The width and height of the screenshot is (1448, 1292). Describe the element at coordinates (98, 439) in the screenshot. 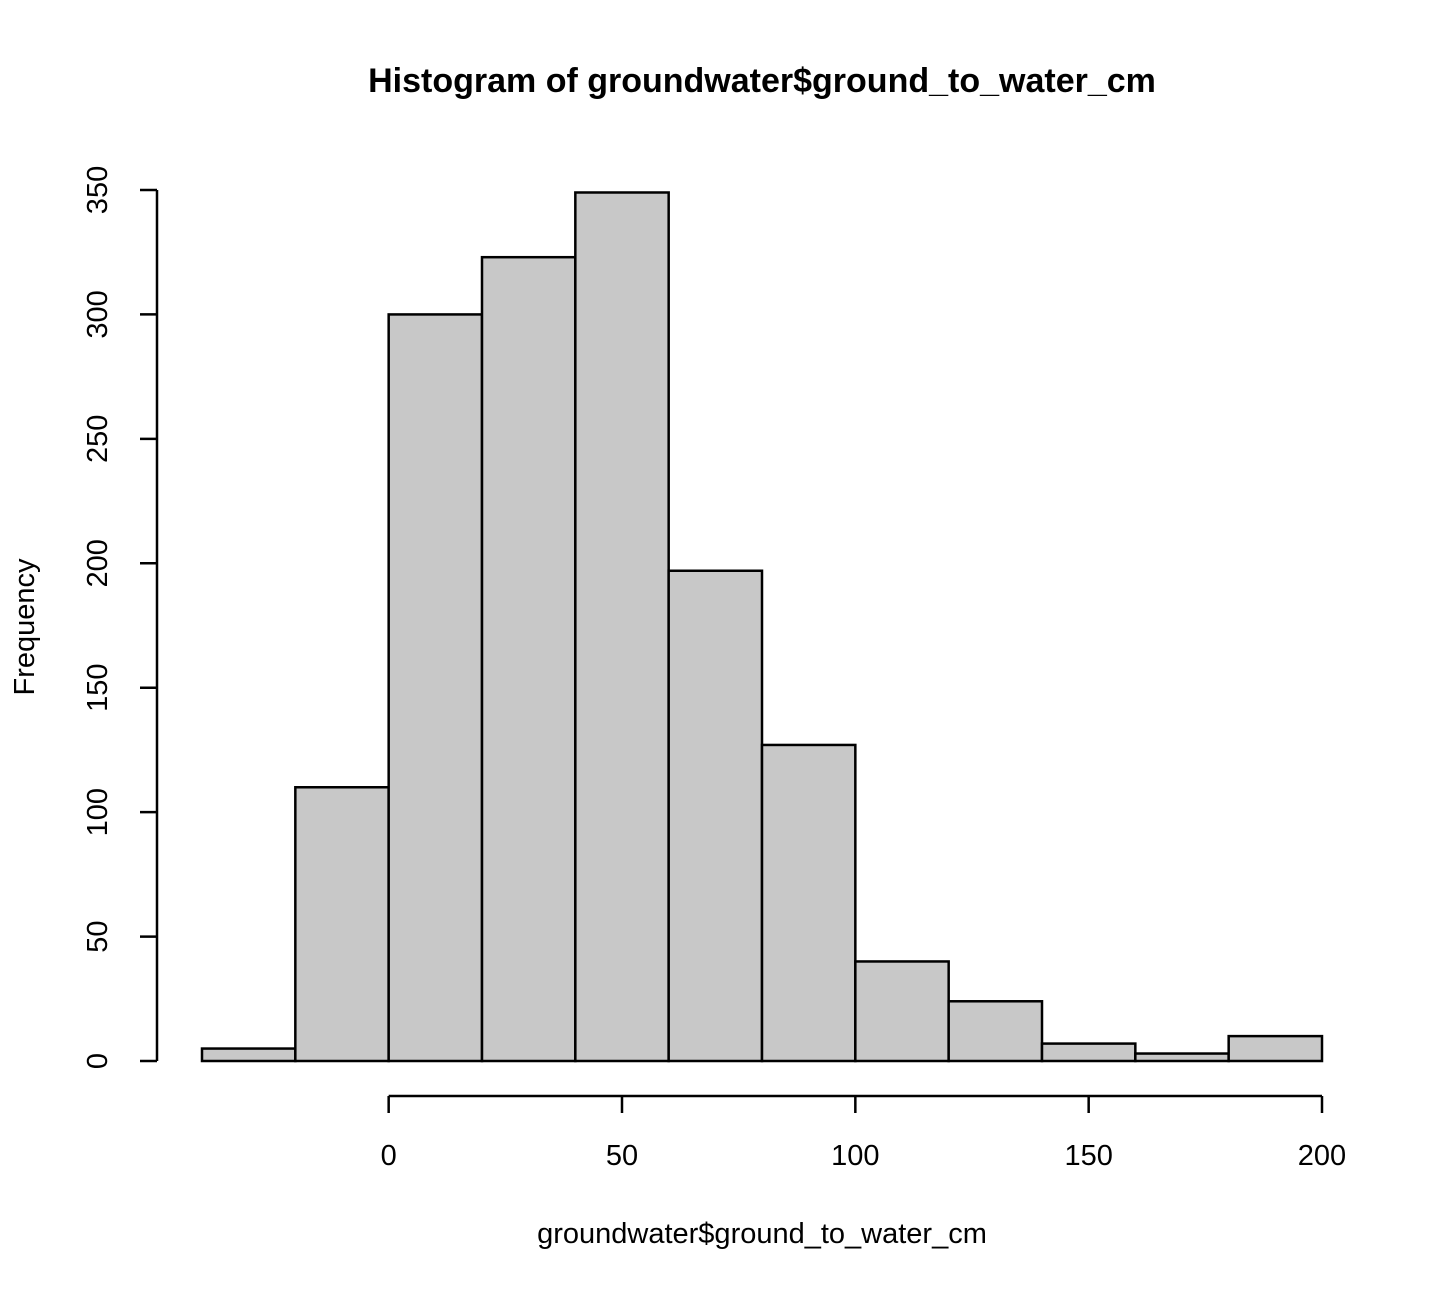

I see `y-tick-label-250: 250` at that location.